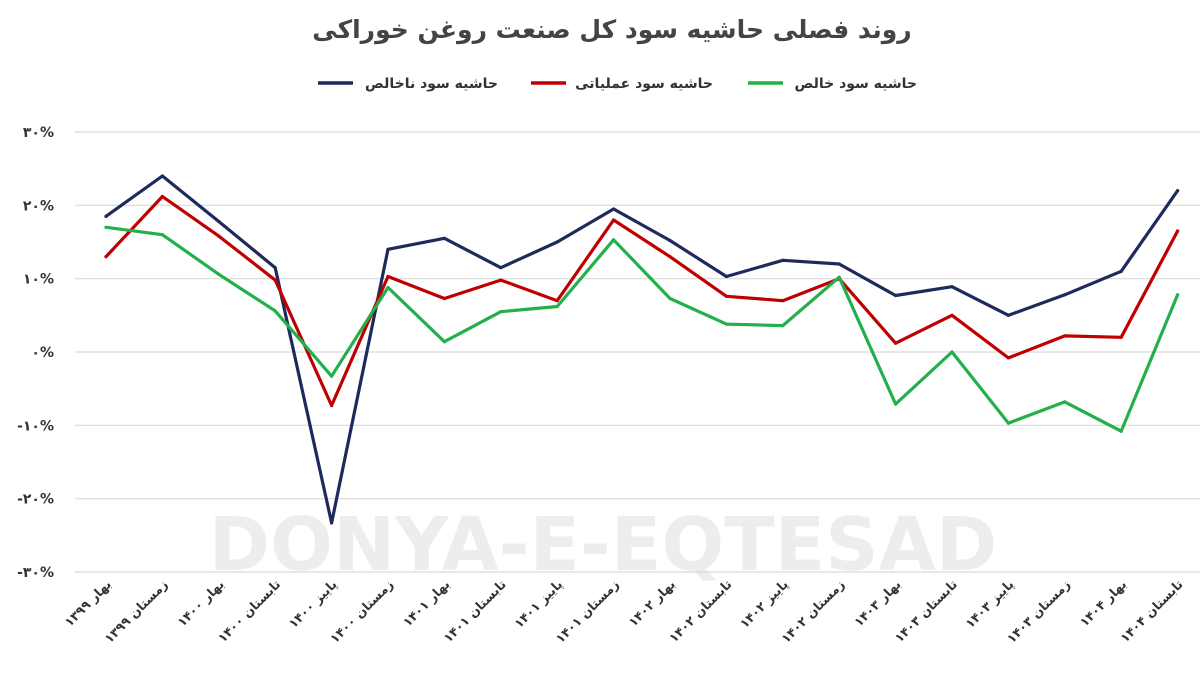  What do you see at coordinates (603, 545) in the screenshot?
I see `watermark-text: DONYA-E-EQTESAD` at bounding box center [603, 545].